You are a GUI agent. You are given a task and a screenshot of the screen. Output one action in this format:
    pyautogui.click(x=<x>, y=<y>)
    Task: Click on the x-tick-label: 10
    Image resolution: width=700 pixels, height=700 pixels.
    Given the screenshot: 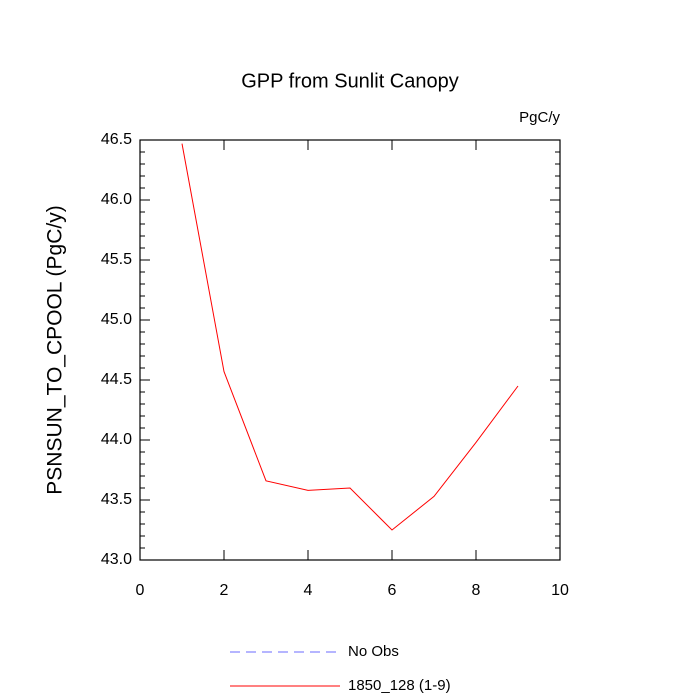 What is the action you would take?
    pyautogui.click(x=560, y=590)
    